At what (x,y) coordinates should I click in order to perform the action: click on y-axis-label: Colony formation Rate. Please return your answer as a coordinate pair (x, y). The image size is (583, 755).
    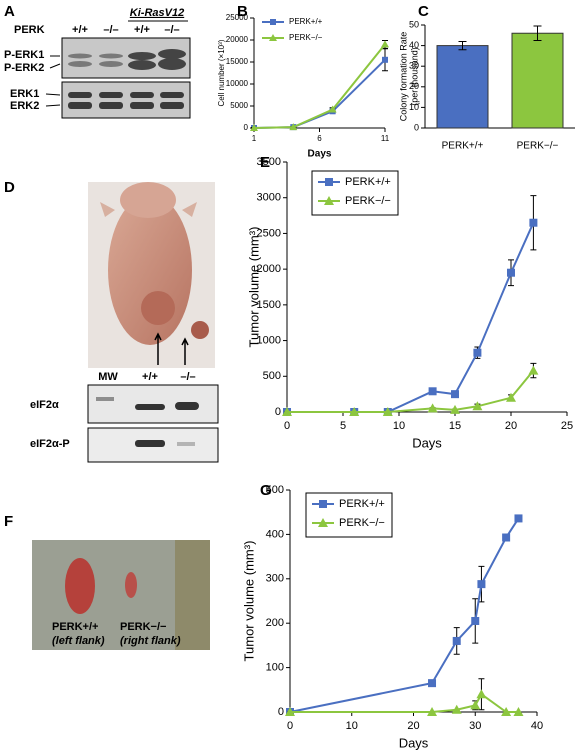
    Looking at the image, I should click on (403, 77).